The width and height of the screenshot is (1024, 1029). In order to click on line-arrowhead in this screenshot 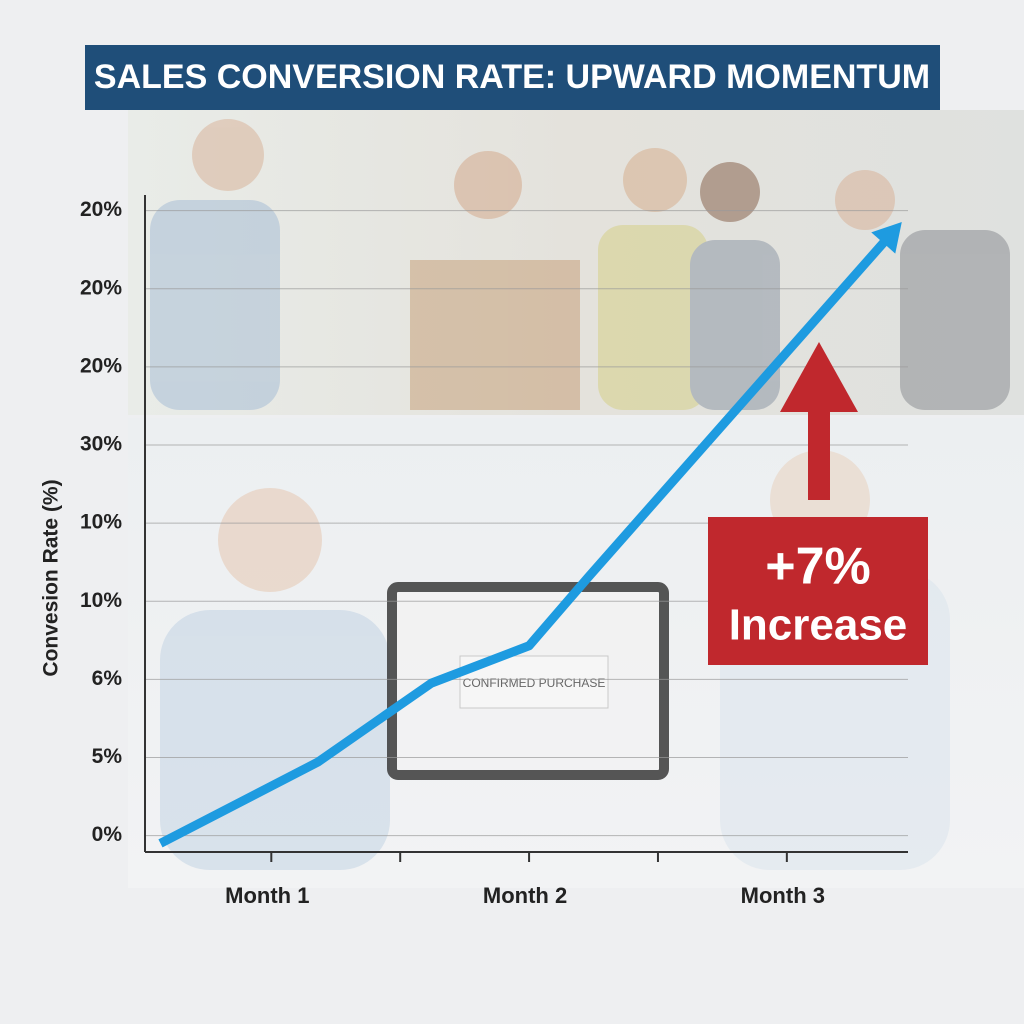, I will do `click(886, 238)`.